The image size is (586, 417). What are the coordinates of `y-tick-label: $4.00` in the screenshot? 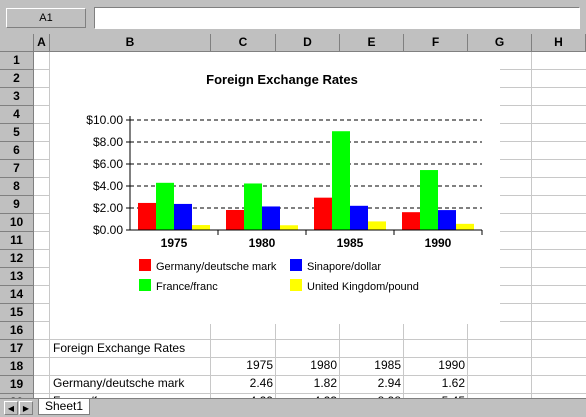 It's located at (108, 186).